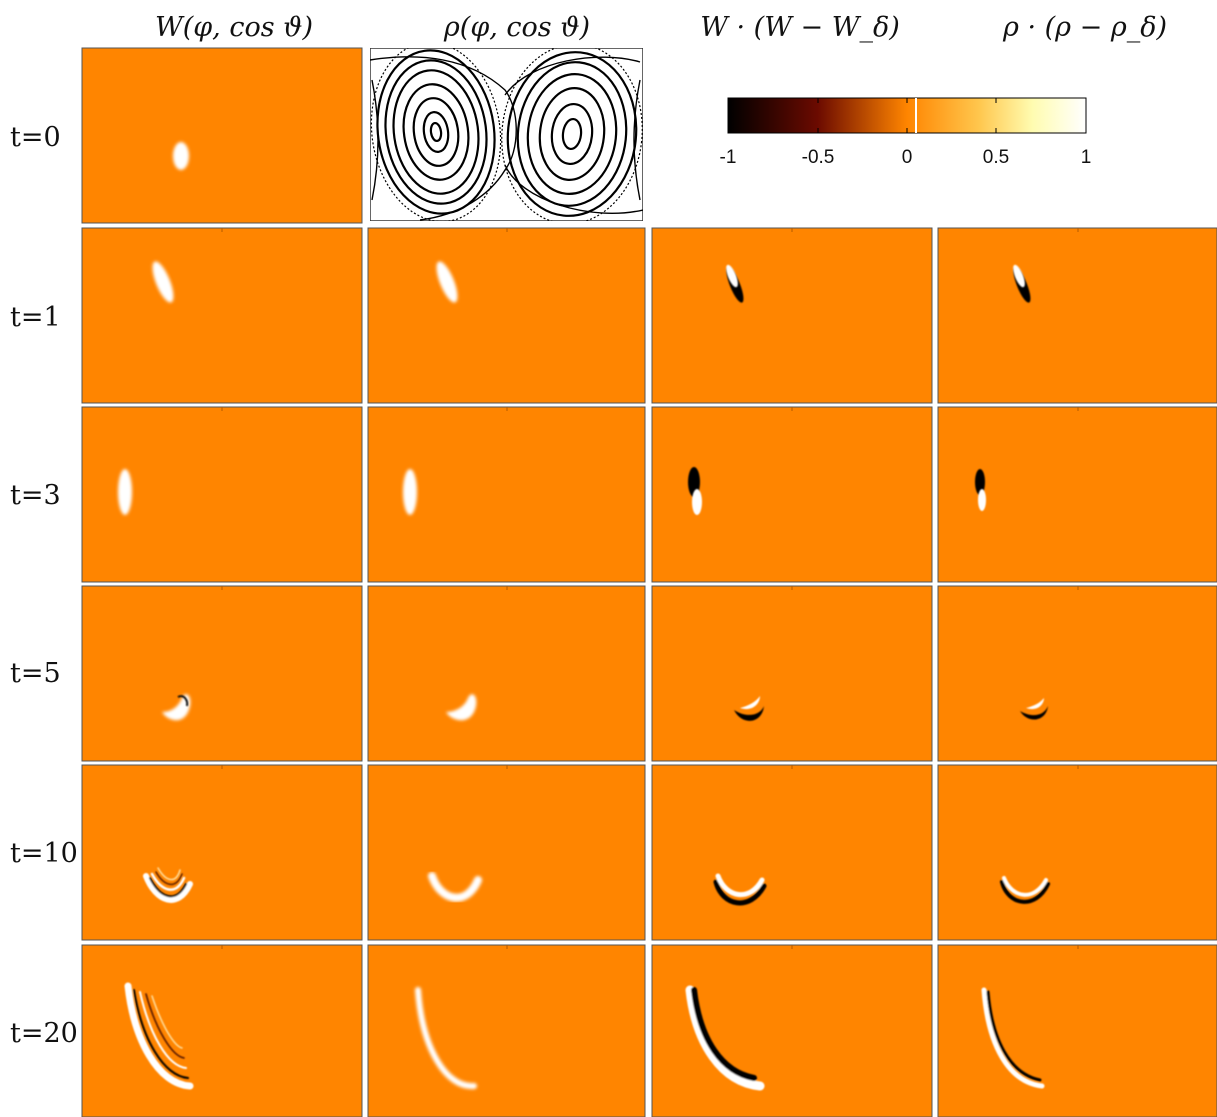 This screenshot has height=1117, width=1217. Describe the element at coordinates (222, 135) in the screenshot. I see `panel-W-t0` at that location.